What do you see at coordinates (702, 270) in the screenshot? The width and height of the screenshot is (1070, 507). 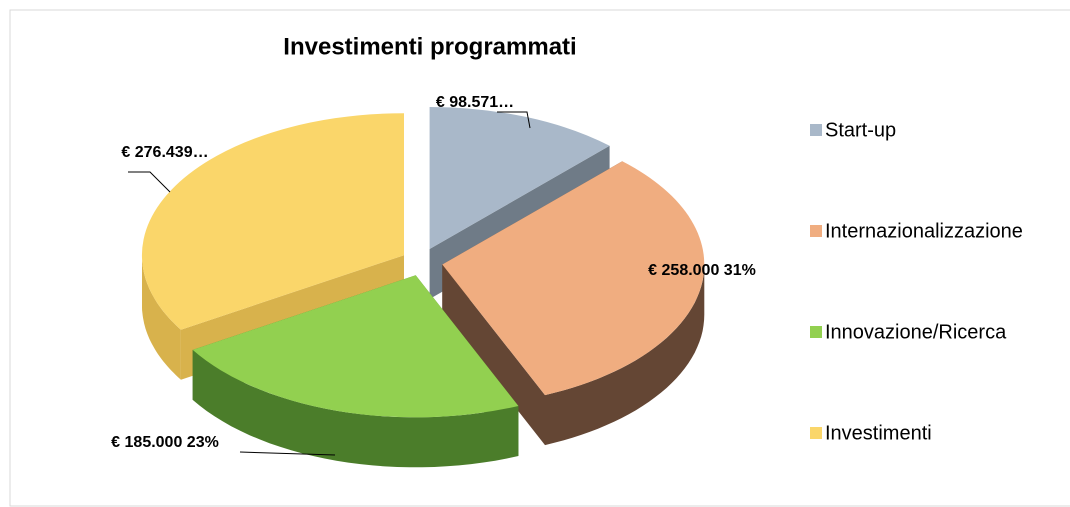 I see `data-label: € 258.000 31%` at bounding box center [702, 270].